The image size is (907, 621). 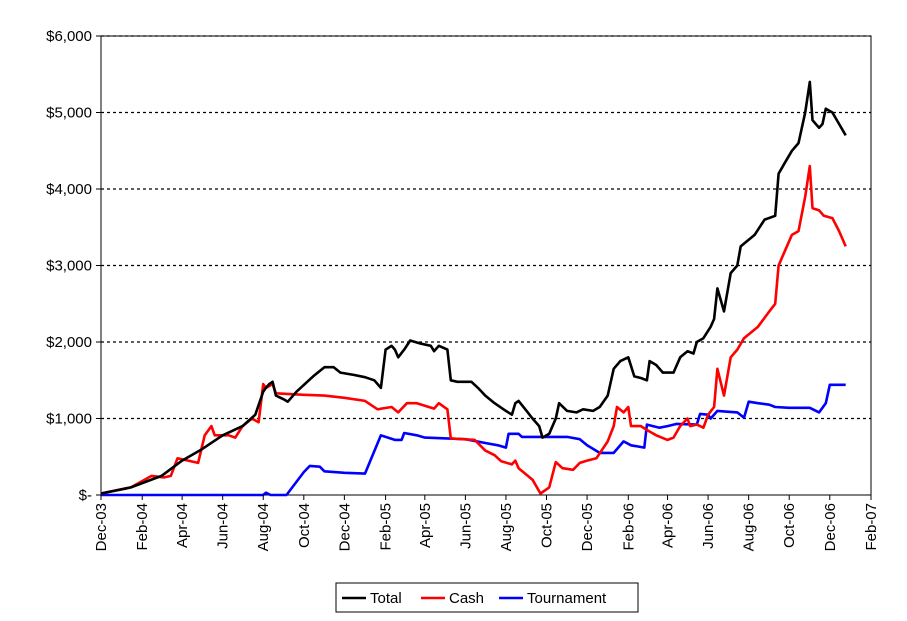 What do you see at coordinates (425, 525) in the screenshot?
I see `x-tick-label: Apr-05` at bounding box center [425, 525].